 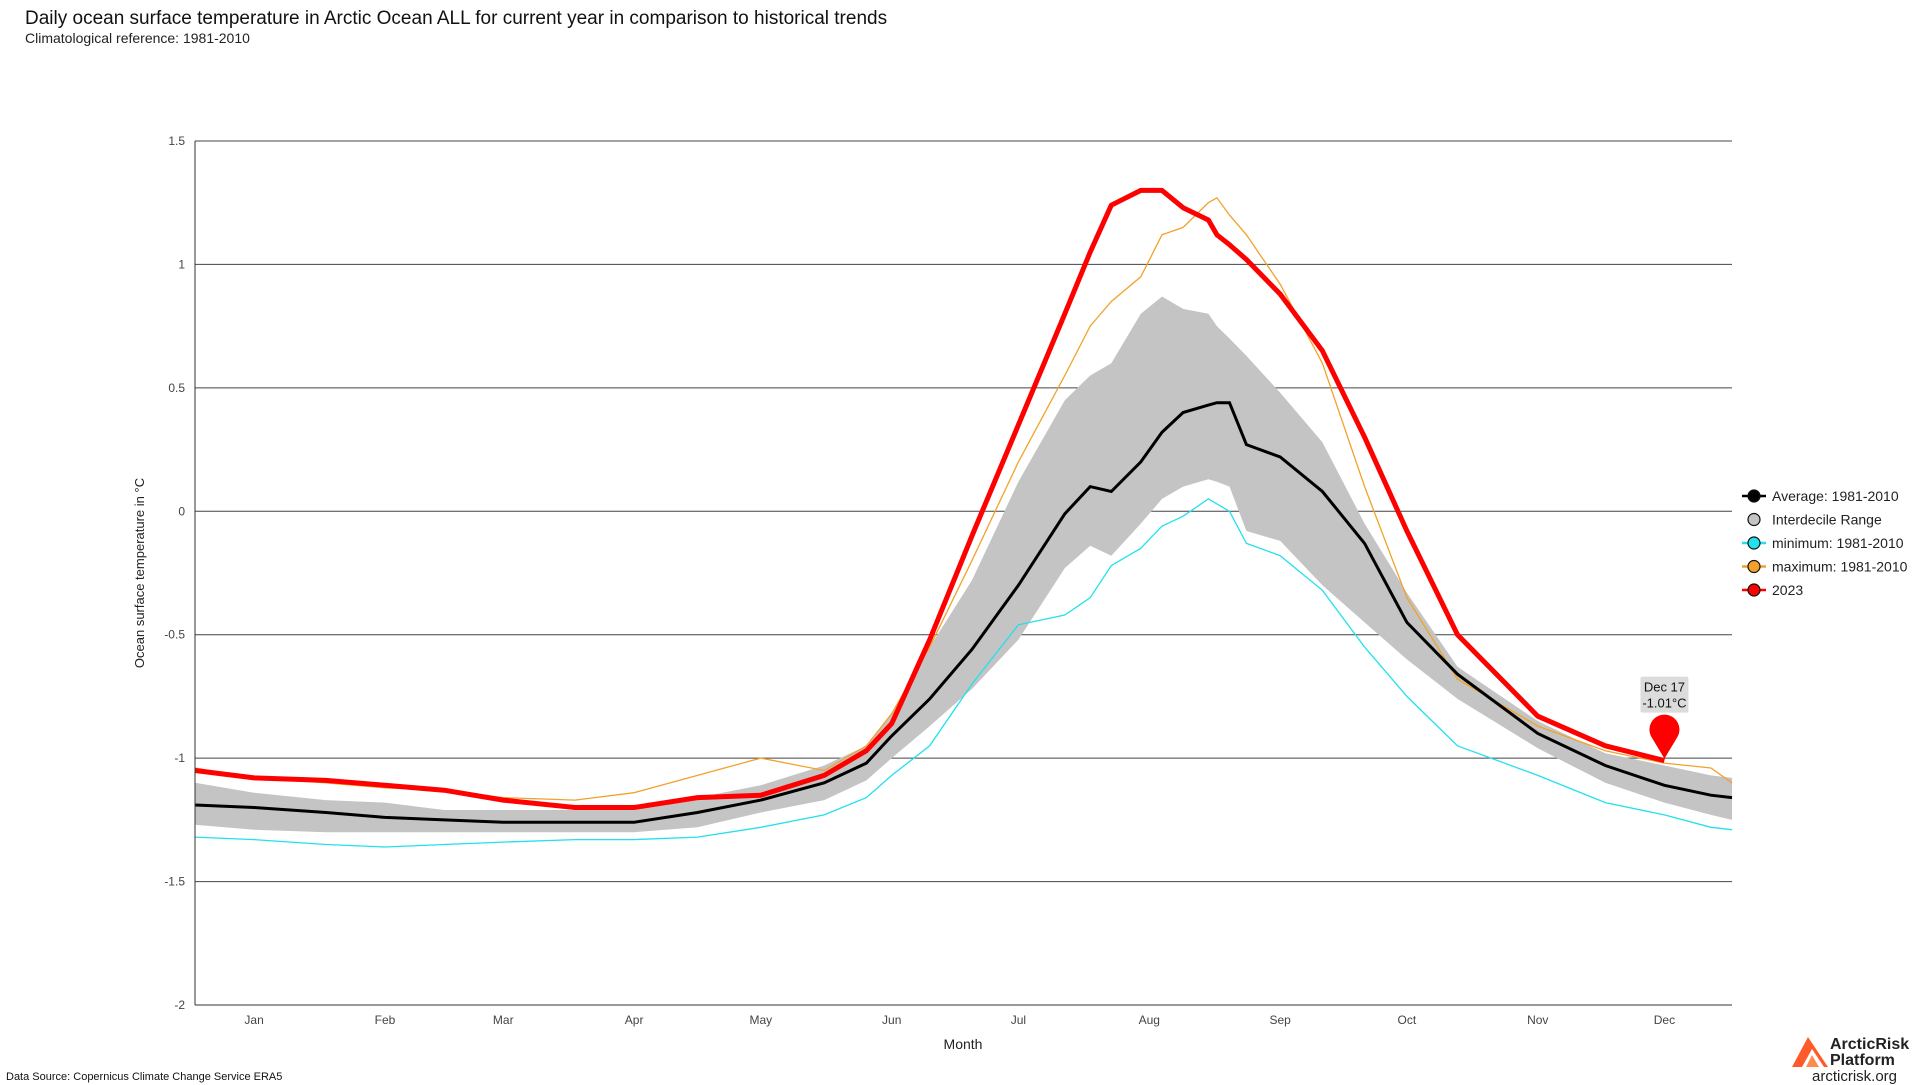 I want to click on x-tick-label: Sep, so click(x=1281, y=1020).